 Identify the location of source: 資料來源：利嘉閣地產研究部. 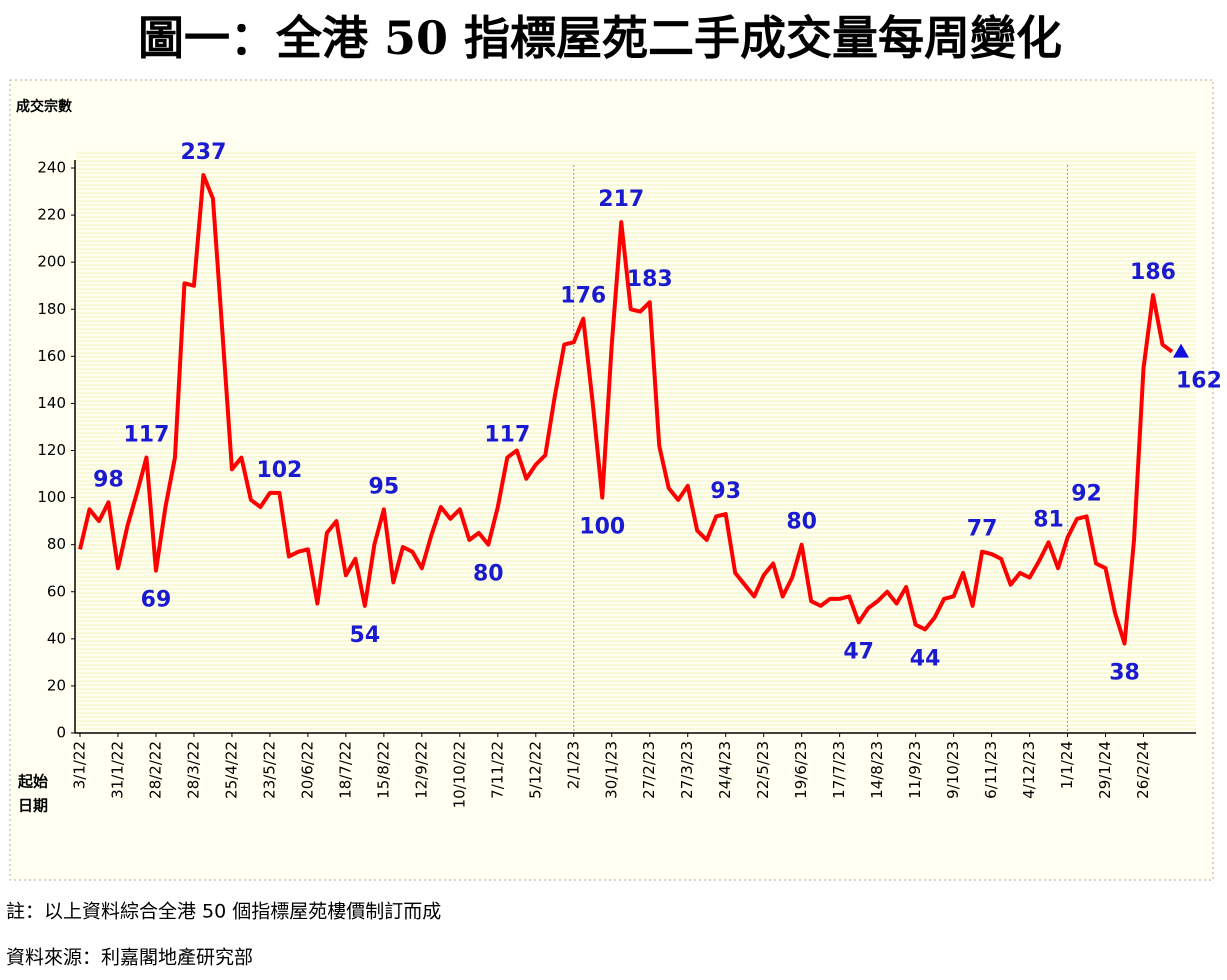
(129, 958).